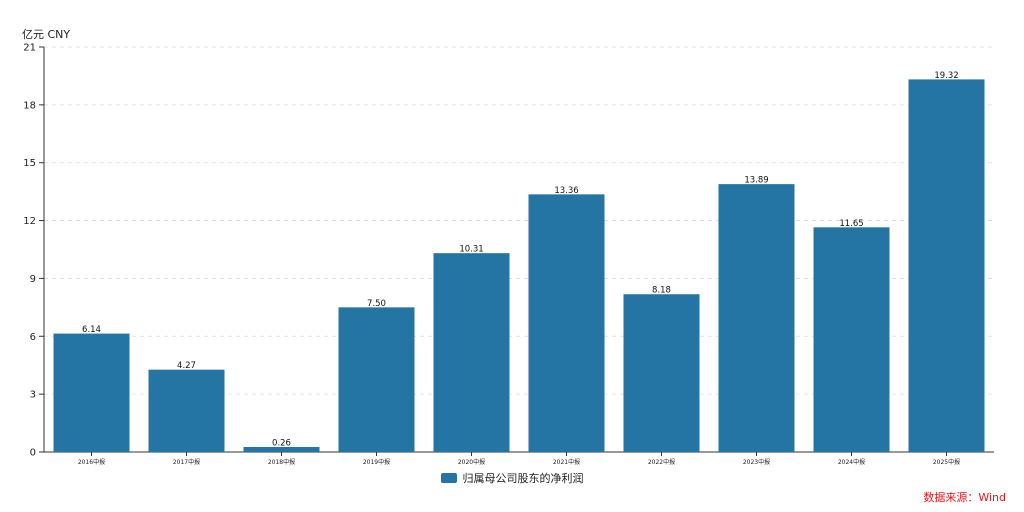 The image size is (1024, 512). Describe the element at coordinates (33, 337) in the screenshot. I see `y-tick-label: 6` at that location.